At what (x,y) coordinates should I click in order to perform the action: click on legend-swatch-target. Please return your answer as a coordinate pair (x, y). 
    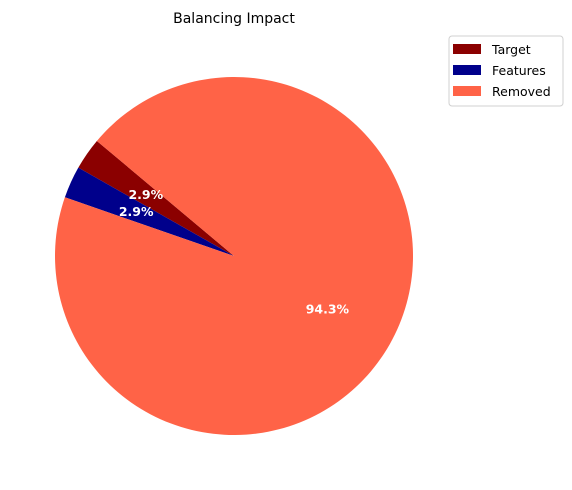
    Looking at the image, I should click on (467, 49).